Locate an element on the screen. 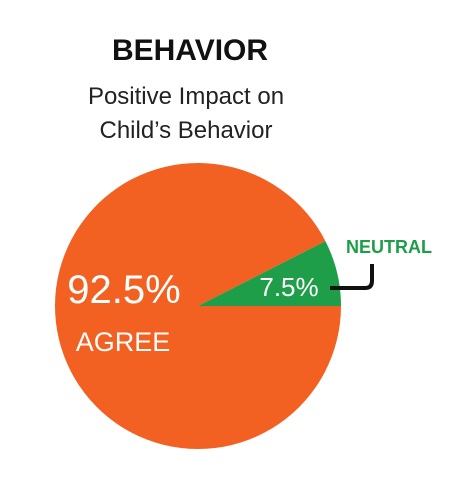  neutral-leader-line is located at coordinates (352, 277).